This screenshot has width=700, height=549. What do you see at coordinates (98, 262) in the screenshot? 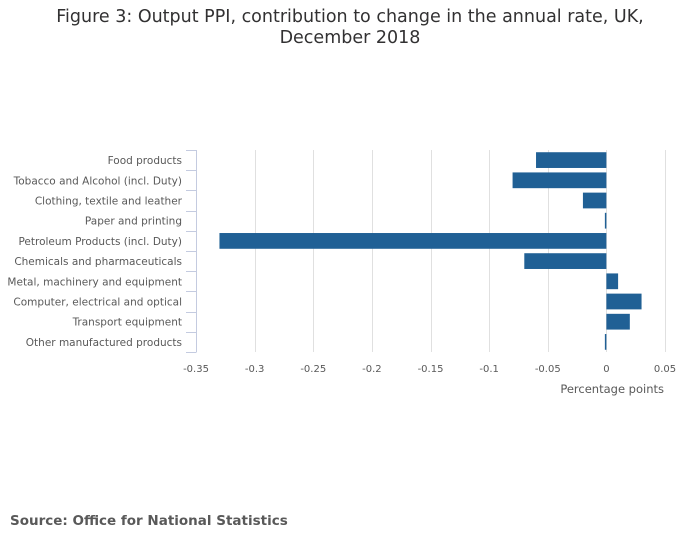
I see `category-label: Chemicals and pharmaceuticals` at bounding box center [98, 262].